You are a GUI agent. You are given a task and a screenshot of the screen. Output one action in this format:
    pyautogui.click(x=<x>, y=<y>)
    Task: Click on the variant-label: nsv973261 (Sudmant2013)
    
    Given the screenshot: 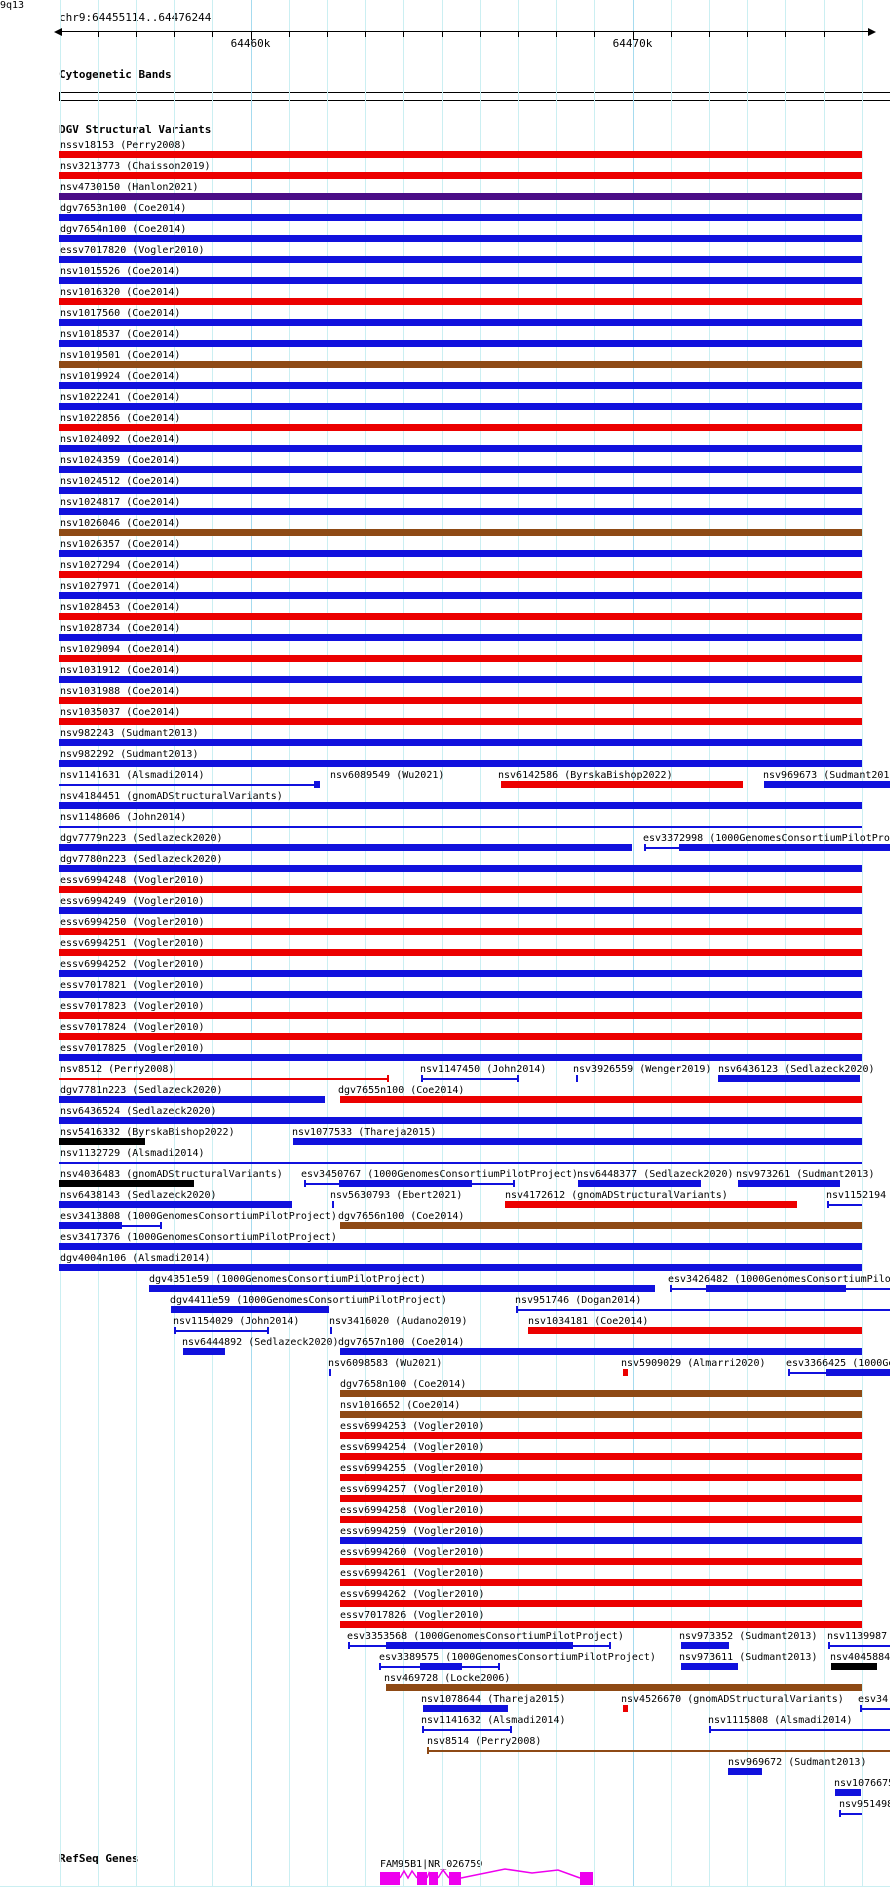 What is the action you would take?
    pyautogui.click(x=805, y=1174)
    